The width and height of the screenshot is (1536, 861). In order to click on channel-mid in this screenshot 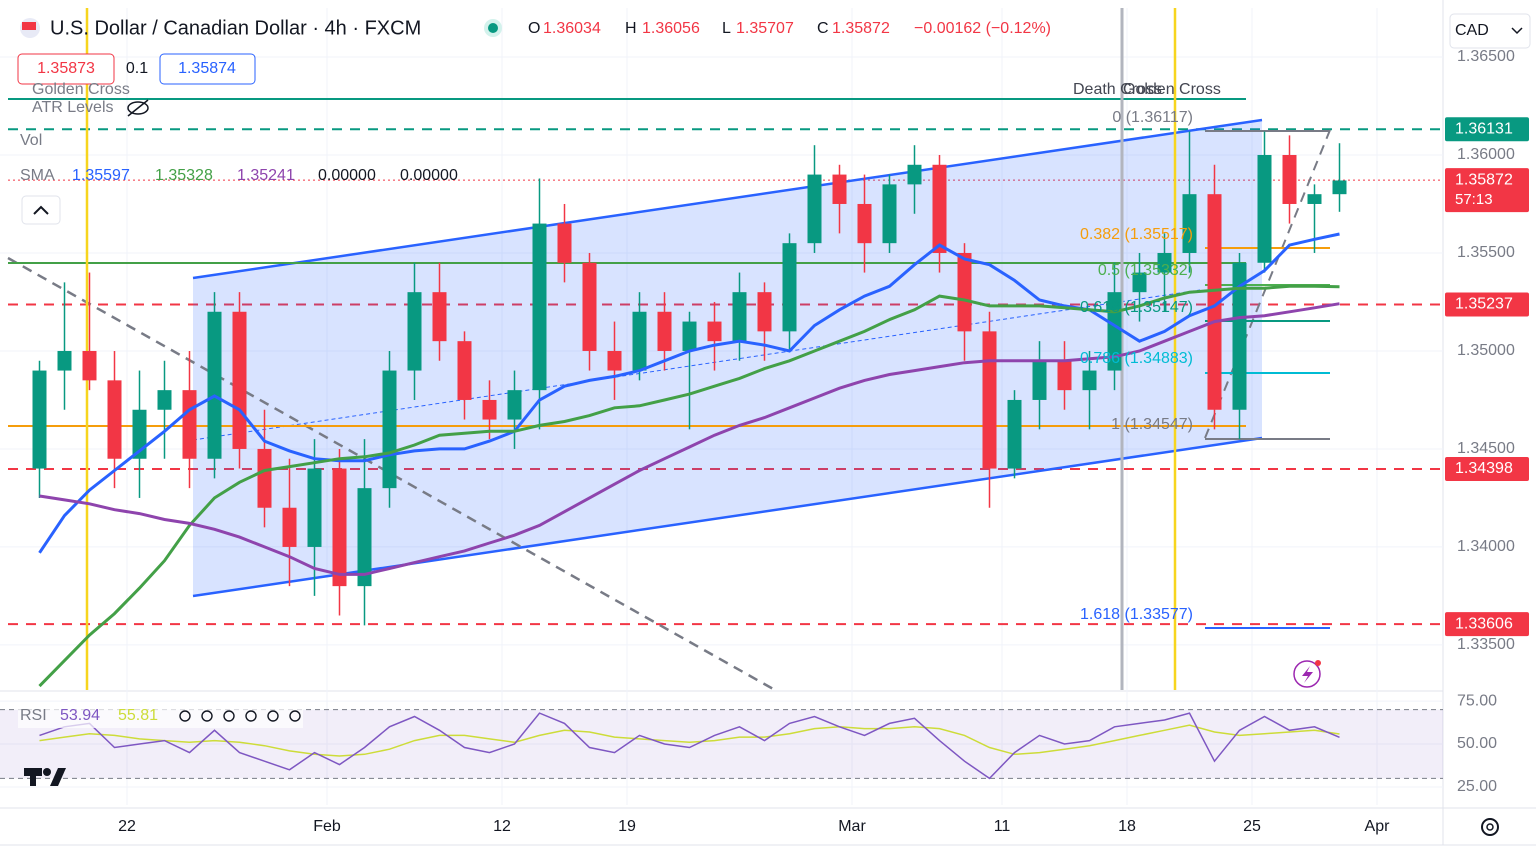, I will do `click(696, 365)`.